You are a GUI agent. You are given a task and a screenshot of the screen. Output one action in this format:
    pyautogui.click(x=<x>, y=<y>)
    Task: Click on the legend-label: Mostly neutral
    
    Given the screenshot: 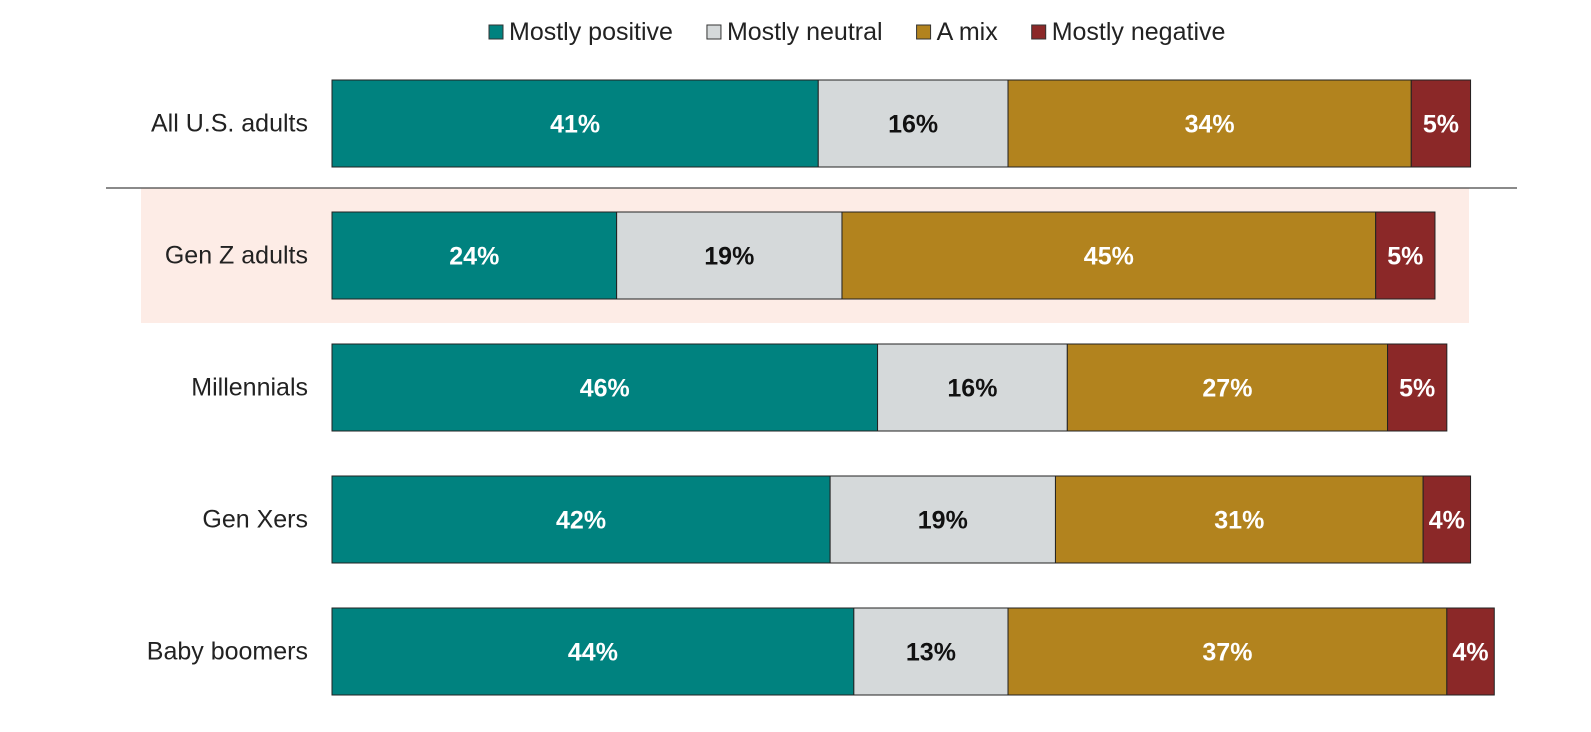 What is the action you would take?
    pyautogui.click(x=805, y=32)
    